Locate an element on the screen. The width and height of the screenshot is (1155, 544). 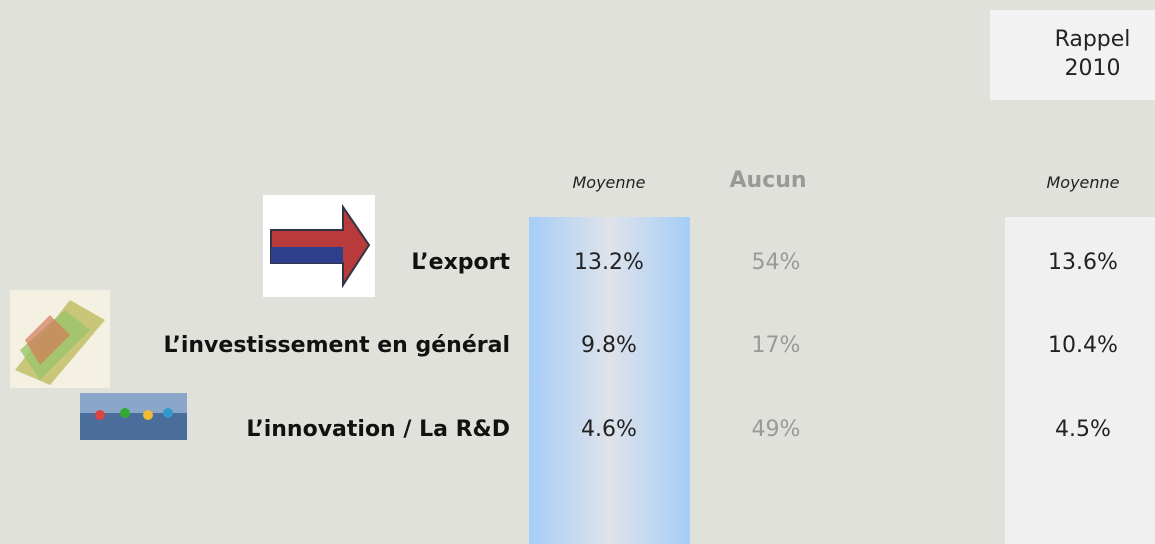
row-label: L’export is located at coordinates (460, 262).